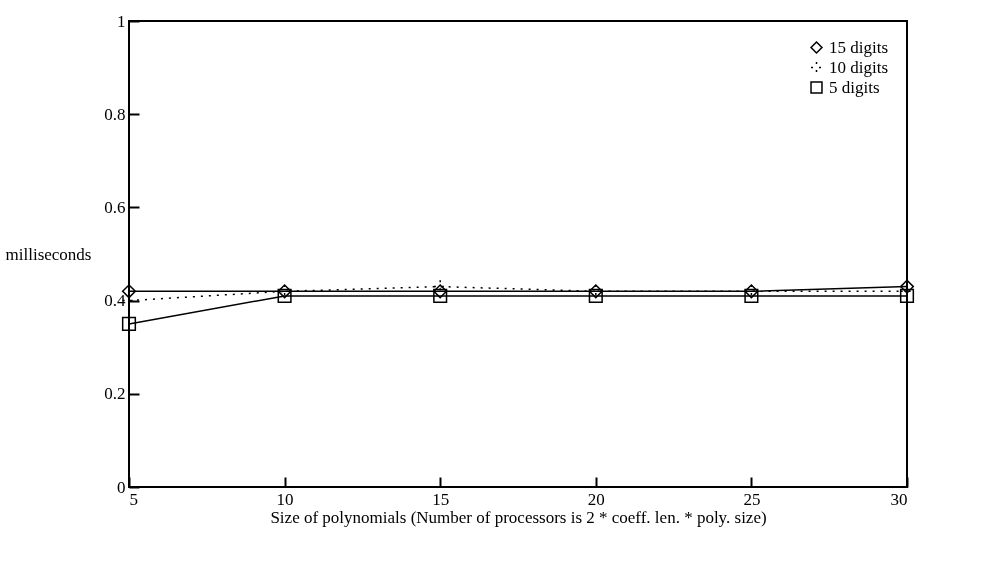 The image size is (1002, 578). What do you see at coordinates (854, 87) in the screenshot?
I see `legend-label: 5 digits` at bounding box center [854, 87].